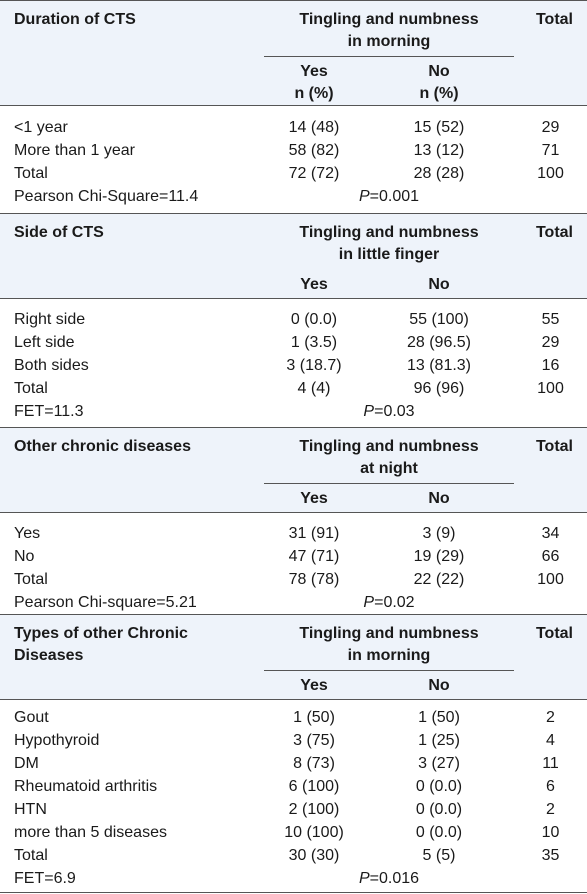 The width and height of the screenshot is (587, 894). I want to click on column-header-category: Other chronic diseases, so click(102, 446).